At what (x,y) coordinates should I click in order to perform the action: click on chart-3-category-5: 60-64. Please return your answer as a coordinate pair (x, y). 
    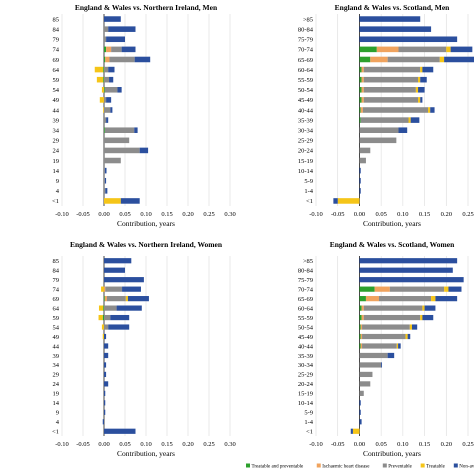
    Looking at the image, I should click on (306, 308).